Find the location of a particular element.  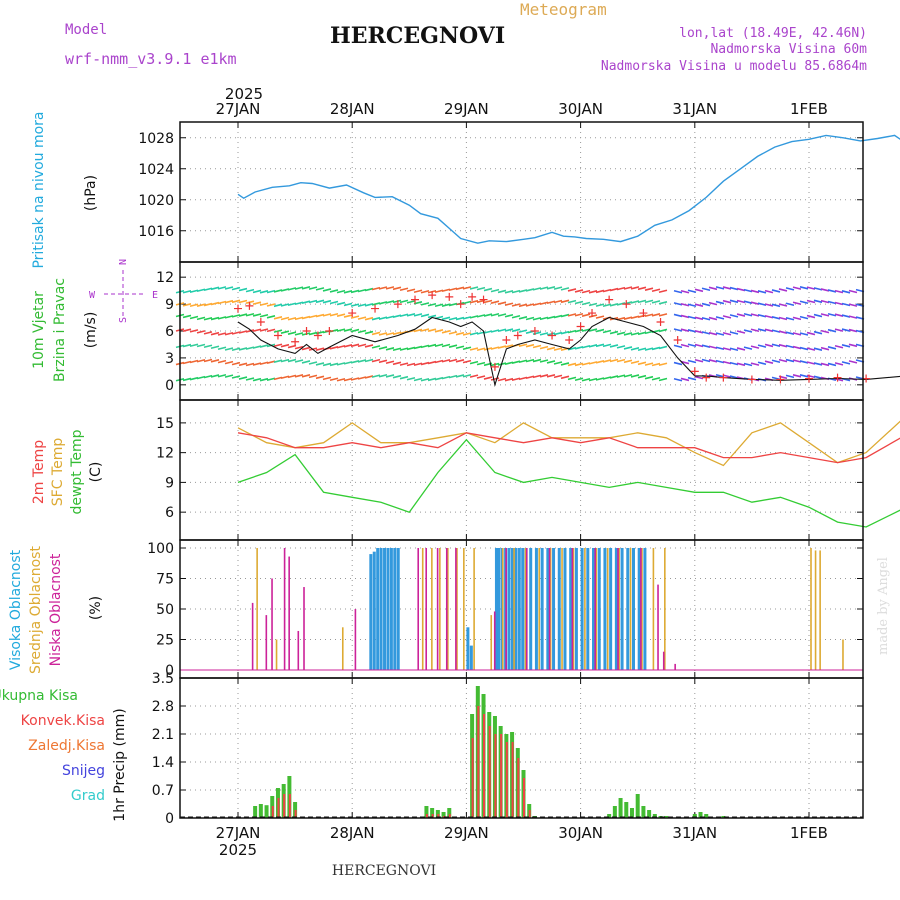

panel-frame is located at coordinates (521, 192).